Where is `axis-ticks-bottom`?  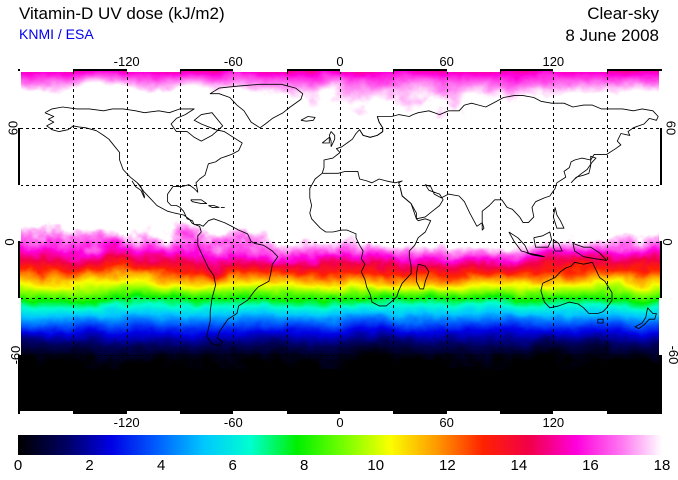 axis-ticks-bottom is located at coordinates (340, 413).